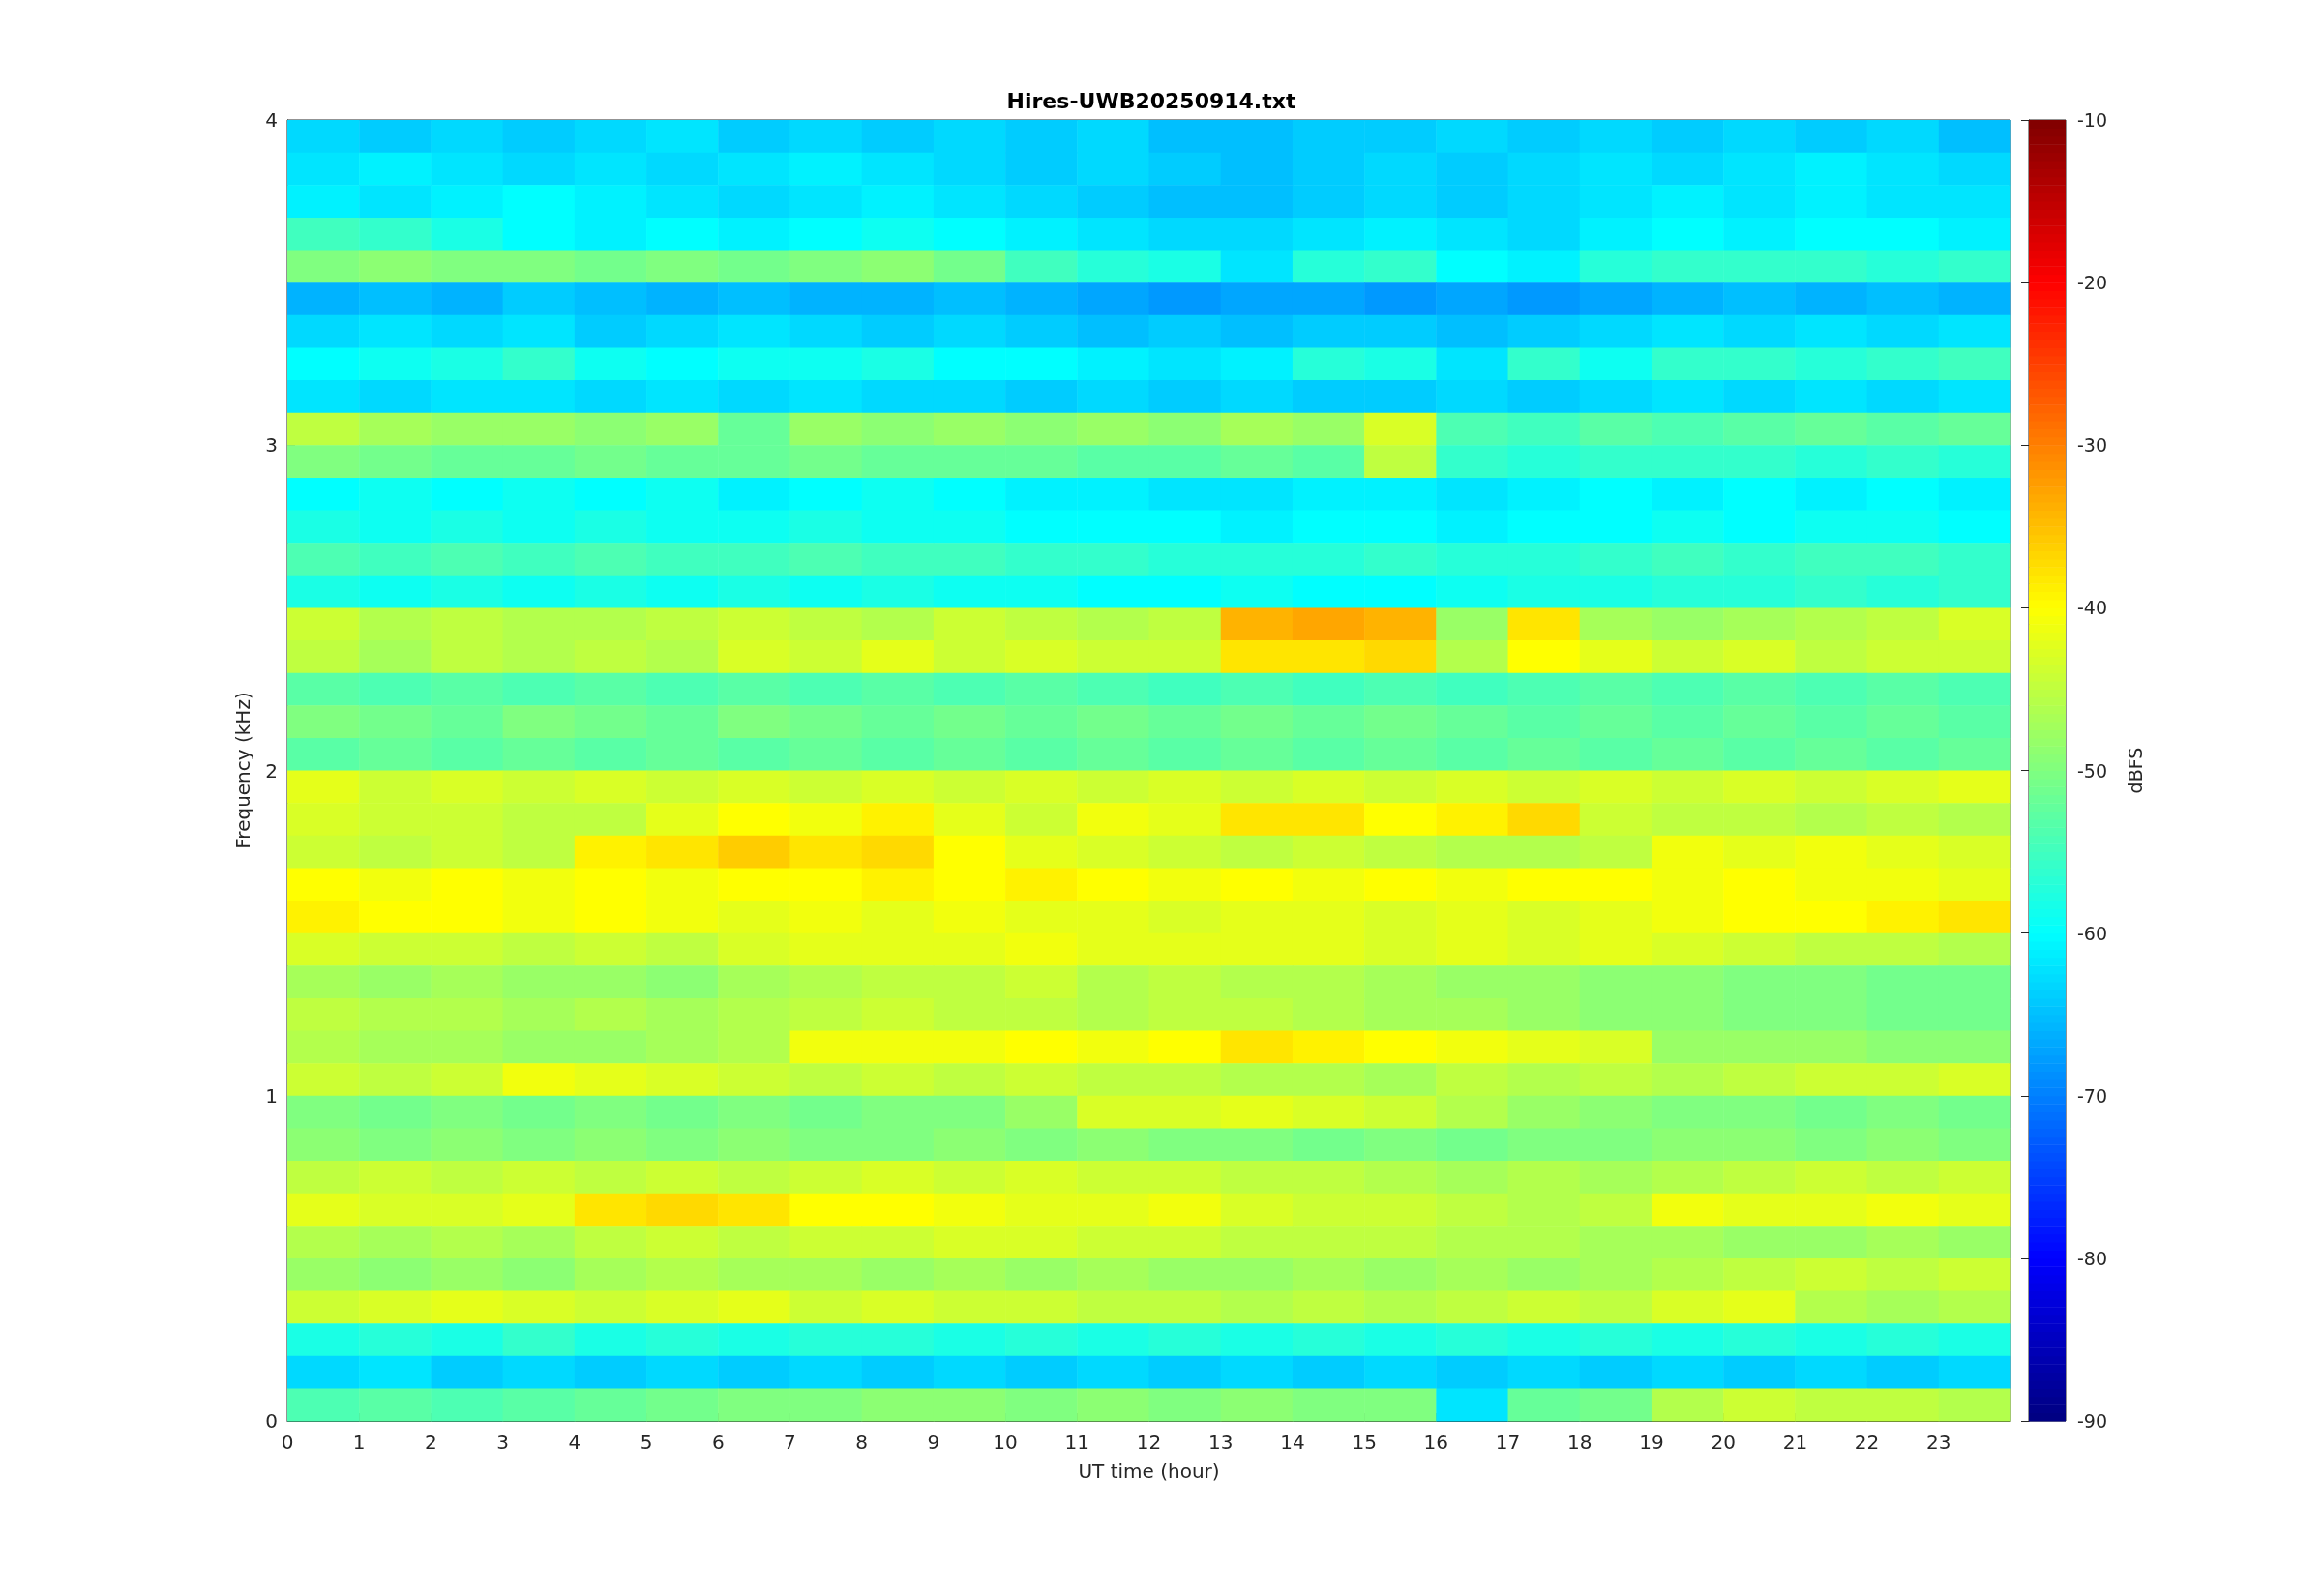 This screenshot has width=2322, height=1596. What do you see at coordinates (2092, 120) in the screenshot?
I see `color-bar-label: -10` at bounding box center [2092, 120].